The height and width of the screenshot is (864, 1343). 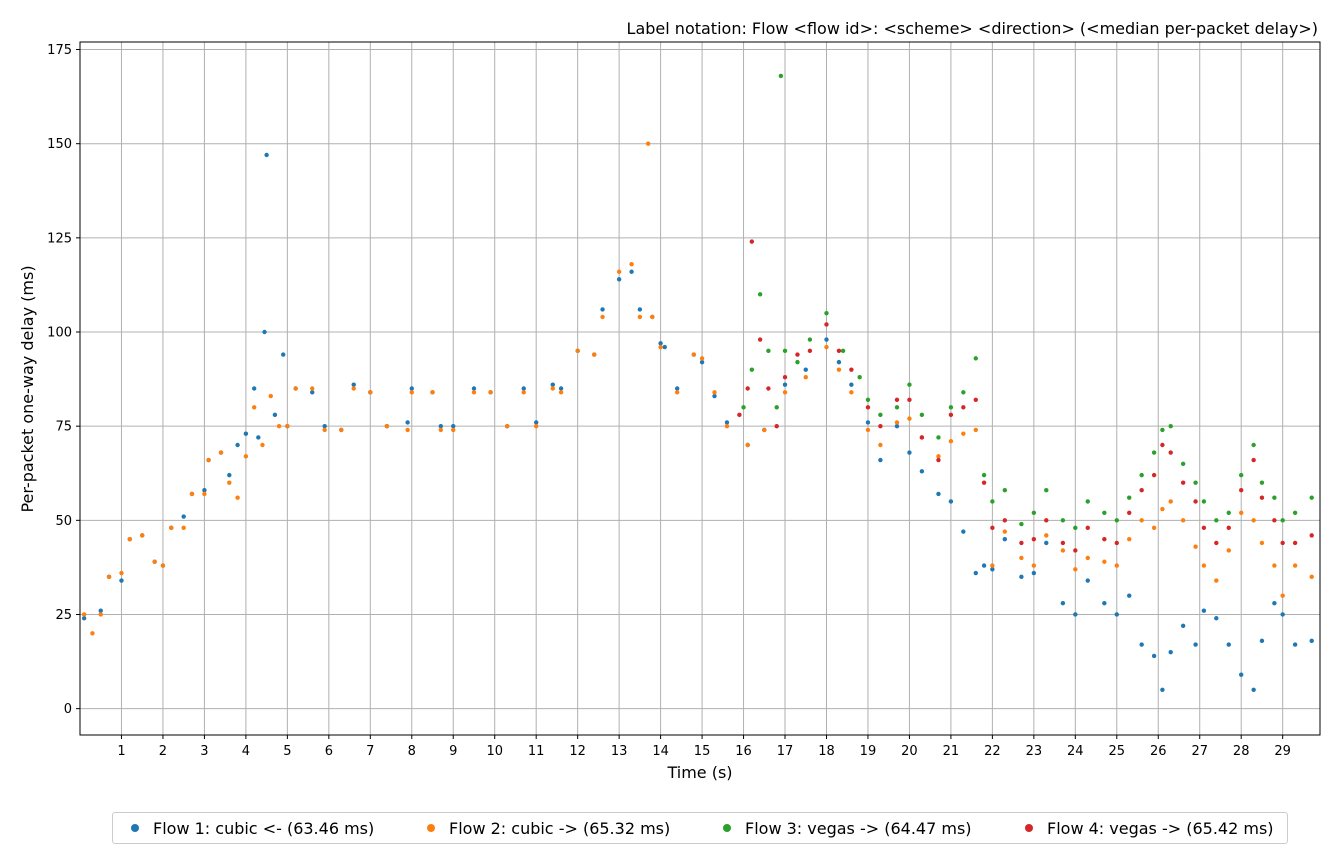 I want to click on x-tick-label: 12, so click(x=577, y=751).